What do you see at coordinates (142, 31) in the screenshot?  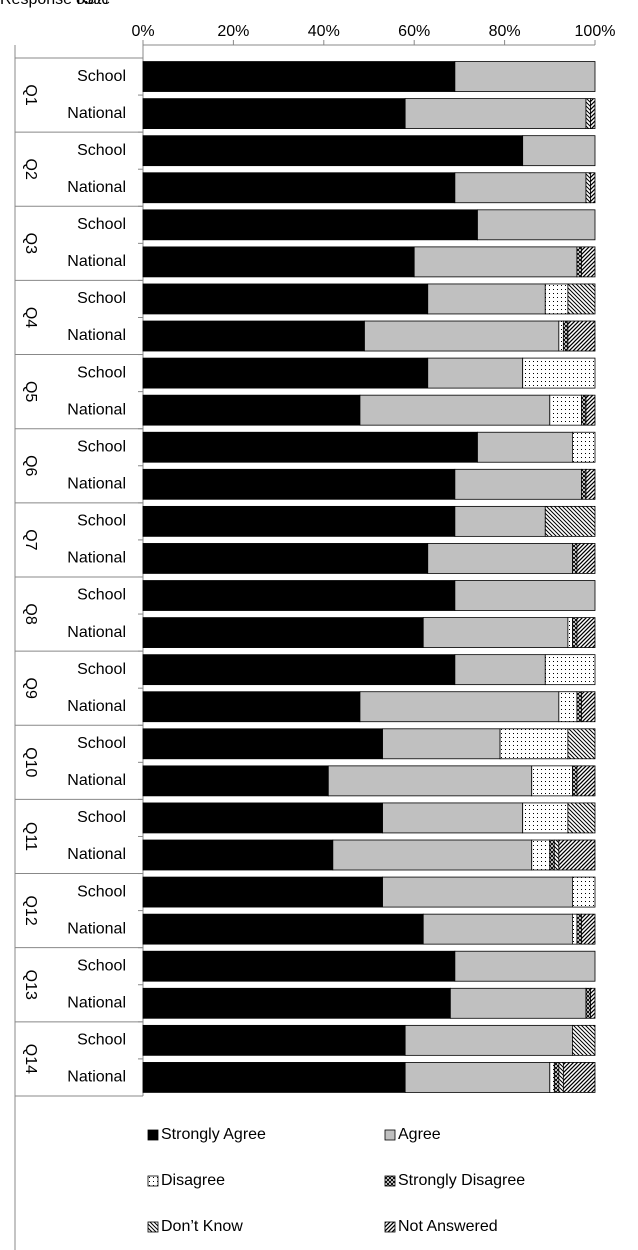 I see `x-tick-label: 0%` at bounding box center [142, 31].